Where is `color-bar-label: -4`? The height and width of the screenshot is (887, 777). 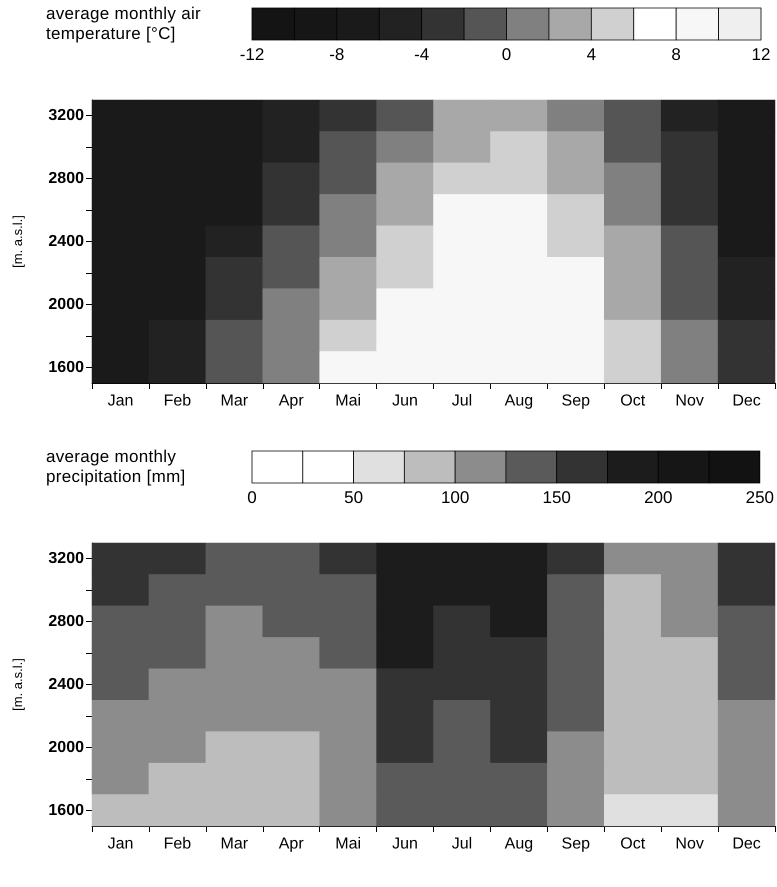
color-bar-label: -4 is located at coordinates (422, 54).